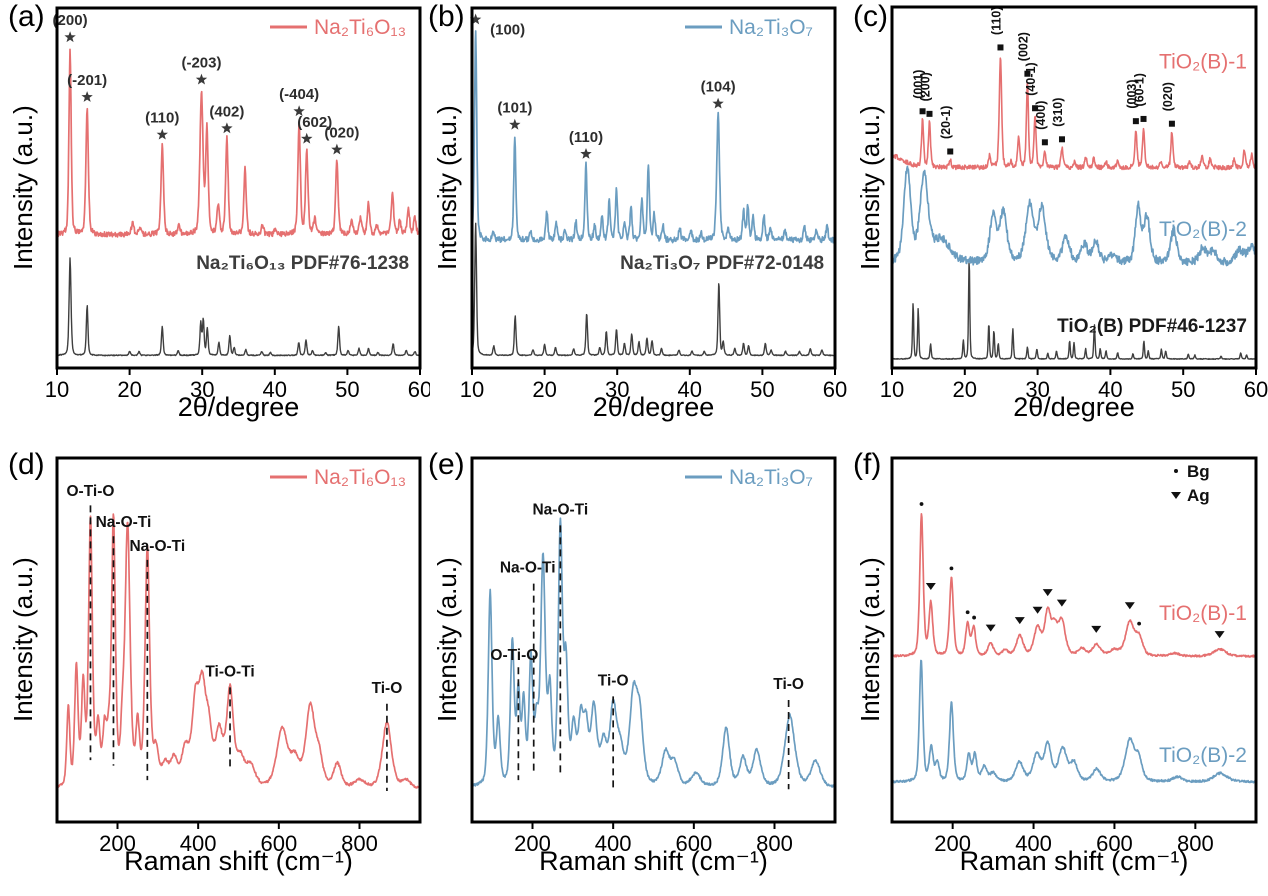  What do you see at coordinates (1041, 115) in the screenshot?
I see `svg-text: (400)` at bounding box center [1041, 115].